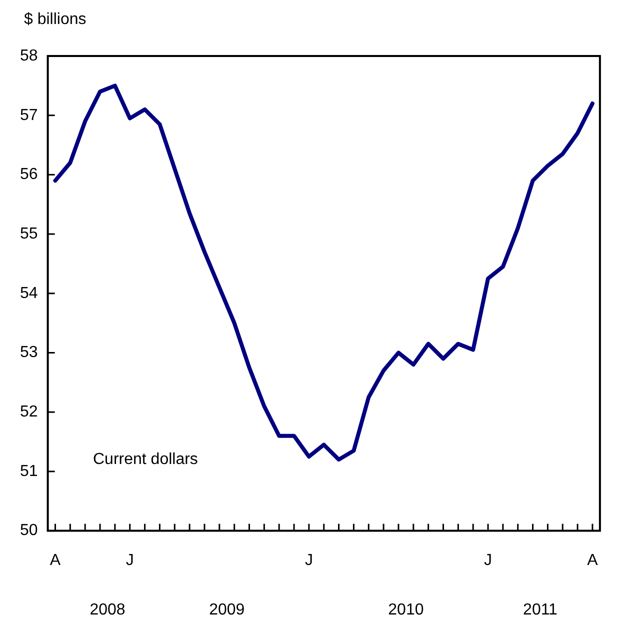 Image resolution: width=618 pixels, height=630 pixels. I want to click on y-tick-label: 52, so click(29, 412).